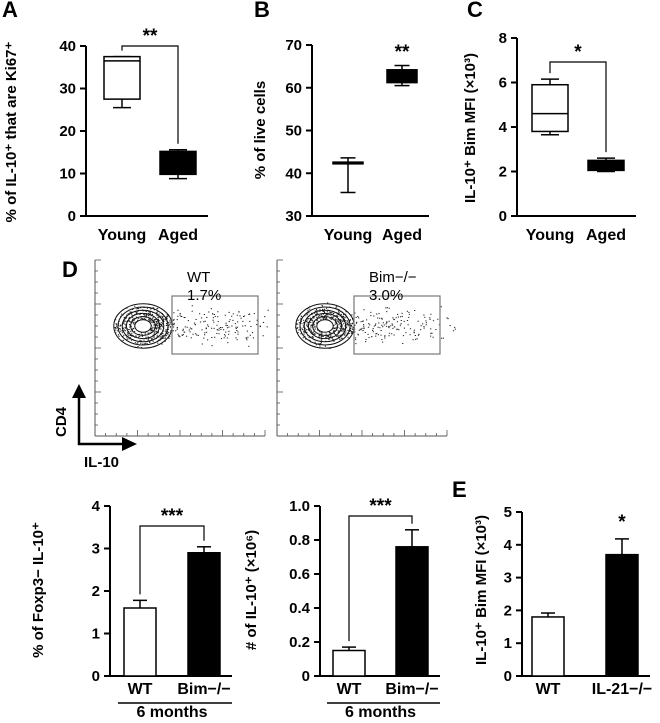 The width and height of the screenshot is (660, 723). Describe the element at coordinates (293, 131) in the screenshot. I see `y-tick-label: 50` at that location.